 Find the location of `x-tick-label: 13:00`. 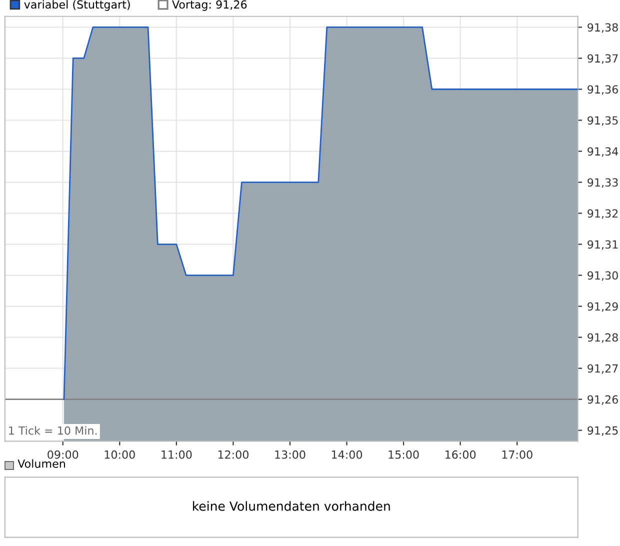

x-tick-label: 13:00 is located at coordinates (290, 454).